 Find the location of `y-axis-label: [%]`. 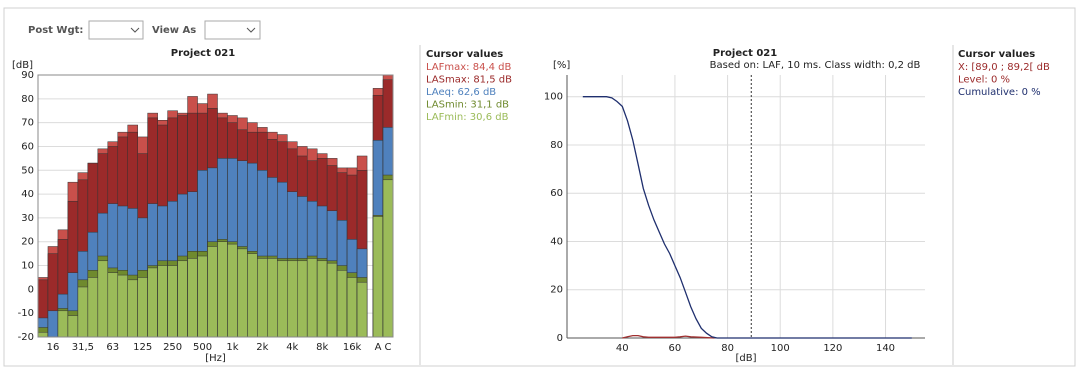

y-axis-label: [%] is located at coordinates (561, 65).